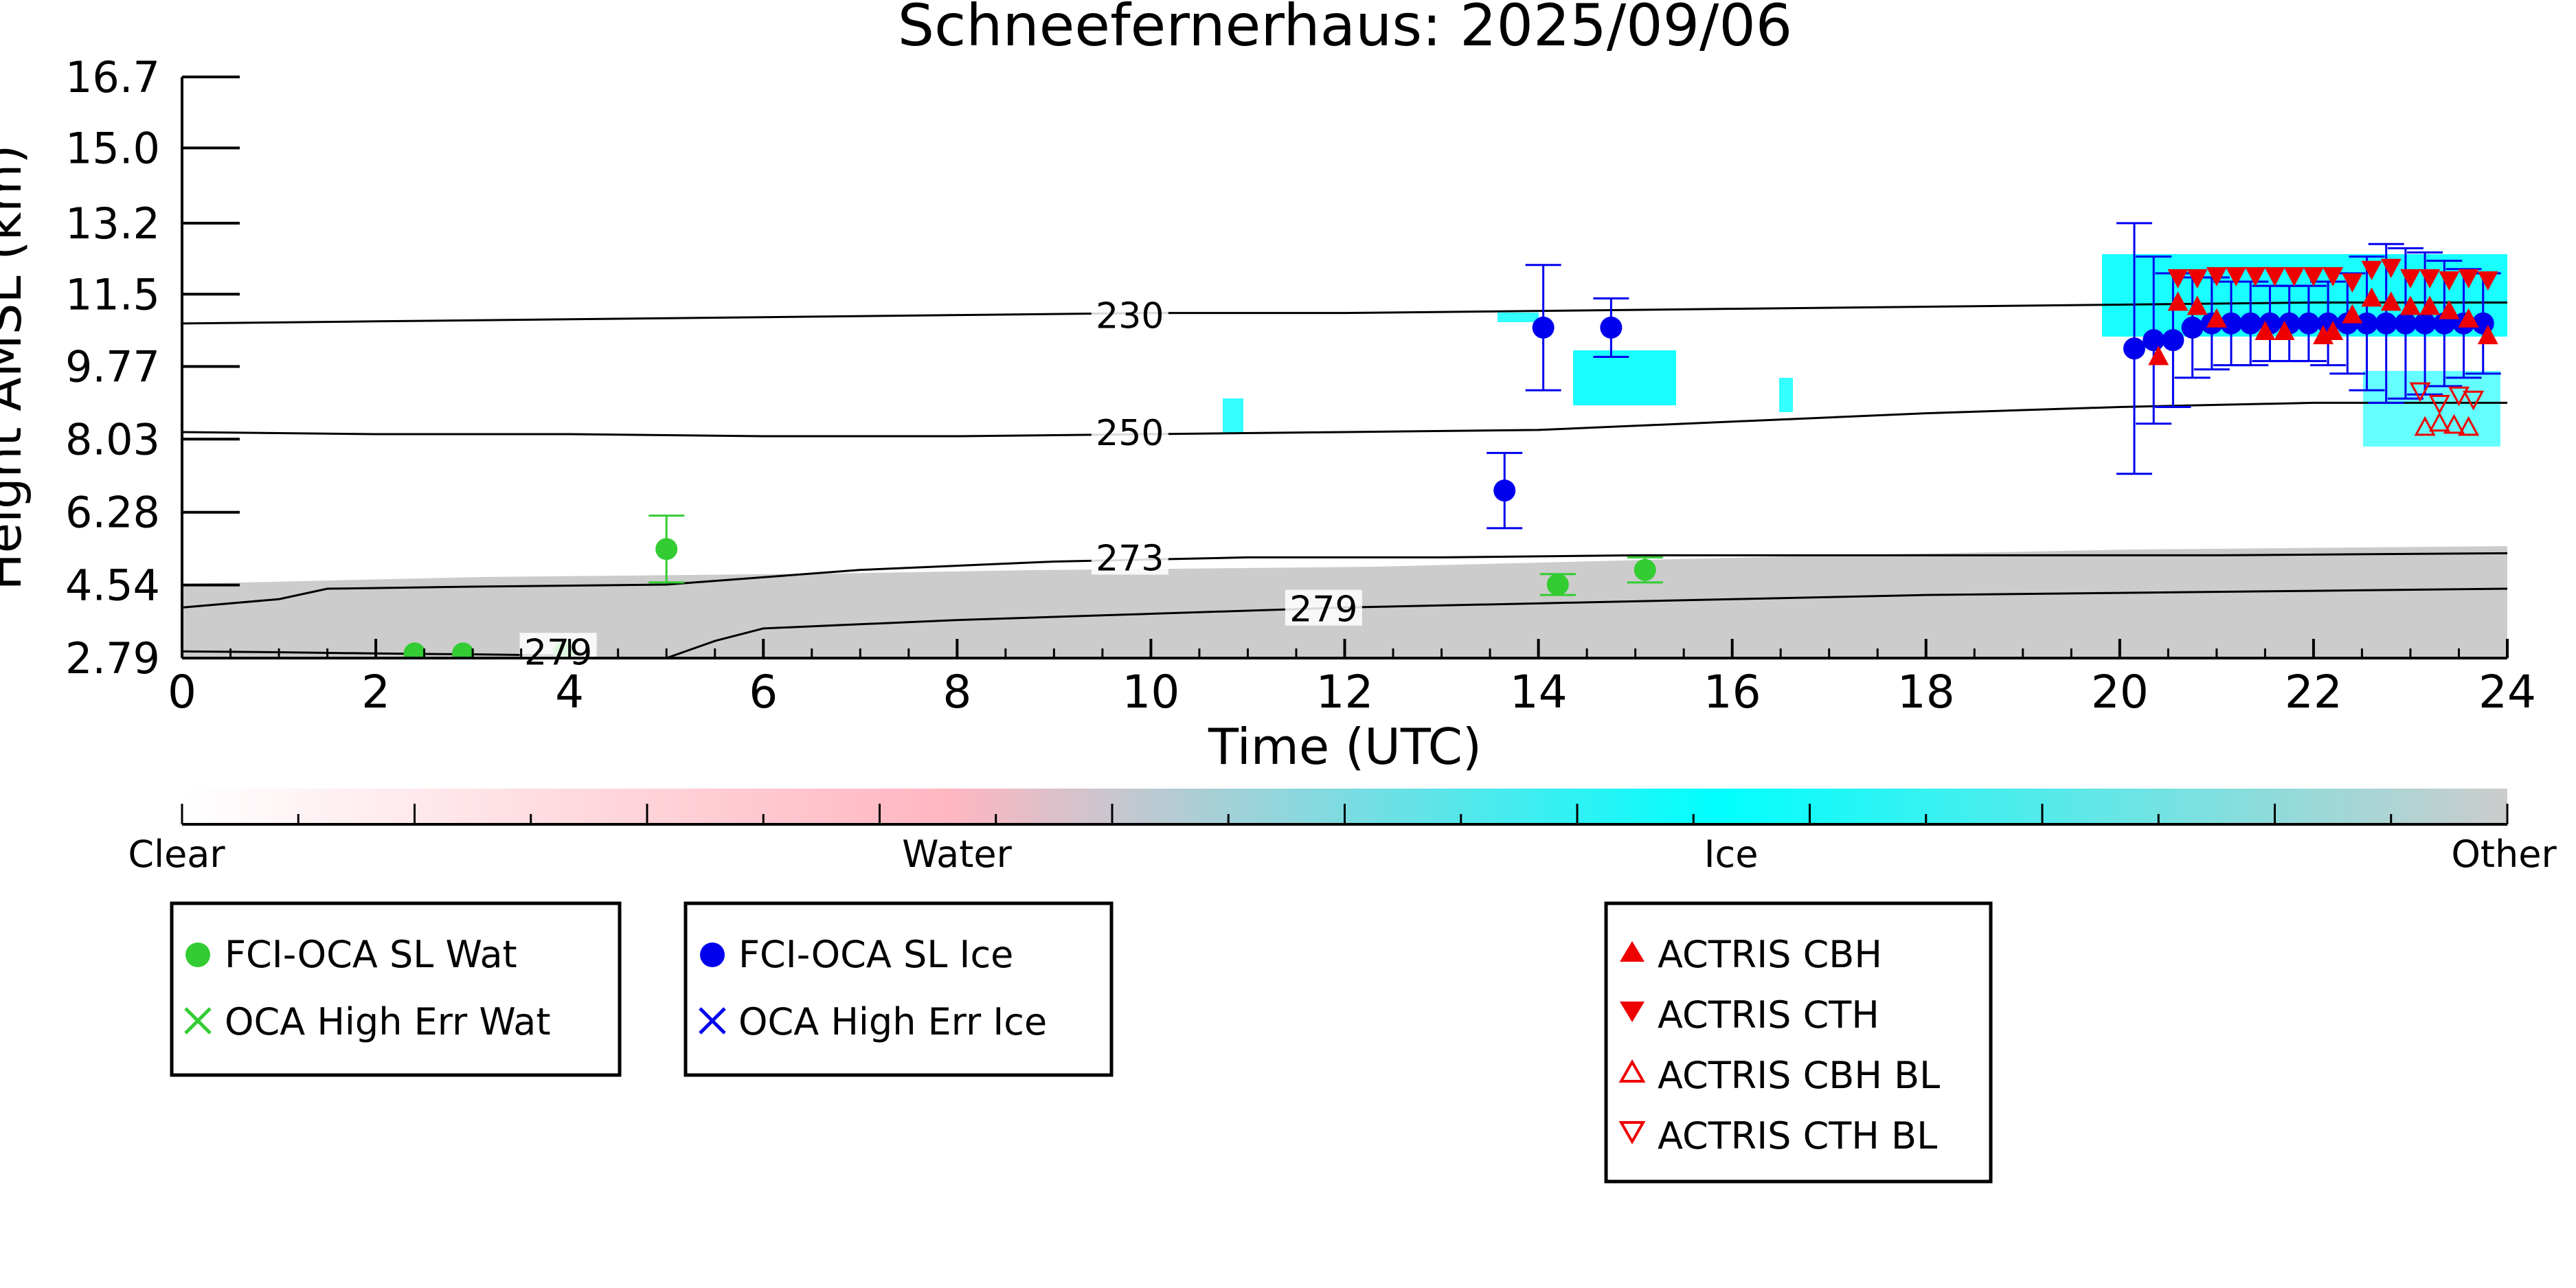 Image resolution: width=2576 pixels, height=1288 pixels. What do you see at coordinates (1539, 692) in the screenshot?
I see `x-tick-label: 14` at bounding box center [1539, 692].